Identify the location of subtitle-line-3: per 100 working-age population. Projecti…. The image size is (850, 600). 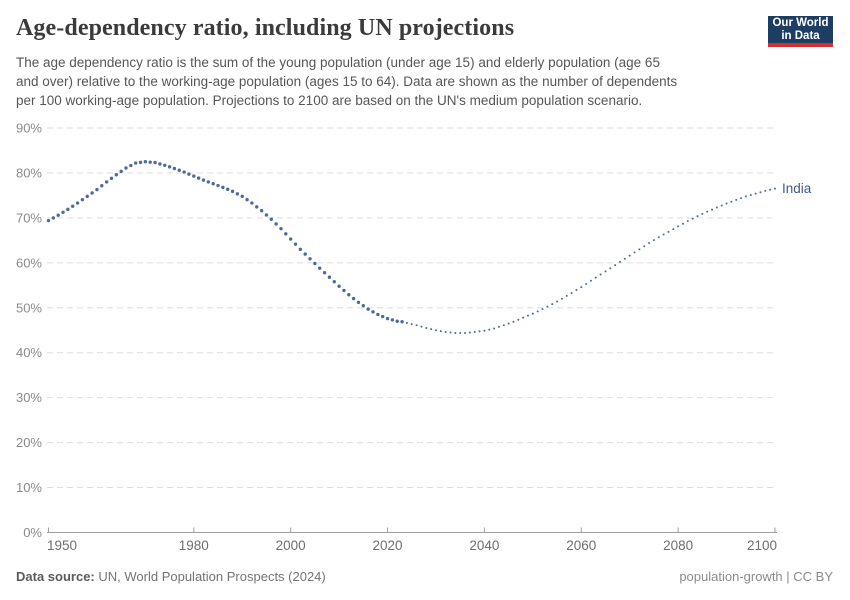
(329, 100).